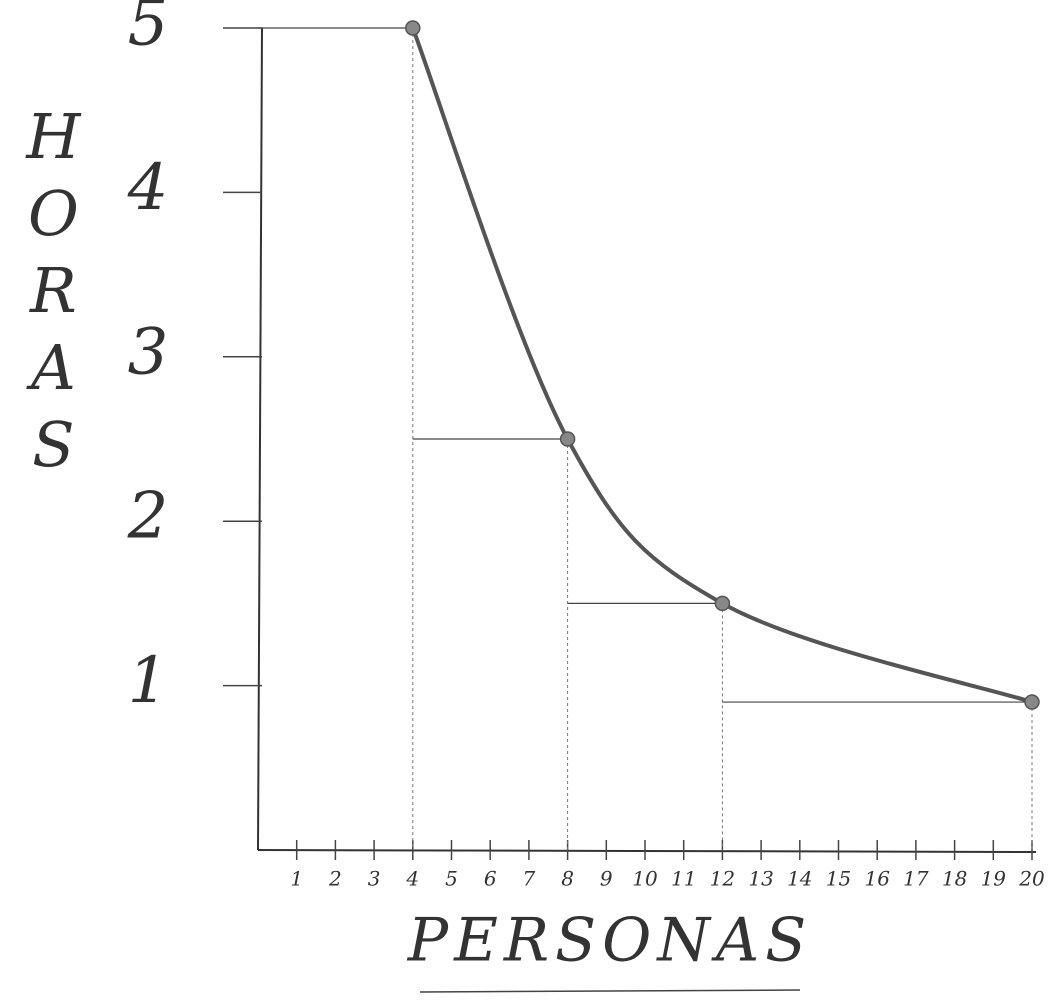 Image resolution: width=1055 pixels, height=1001 pixels. Describe the element at coordinates (610, 941) in the screenshot. I see `x-axis-label: PERSONAS` at that location.